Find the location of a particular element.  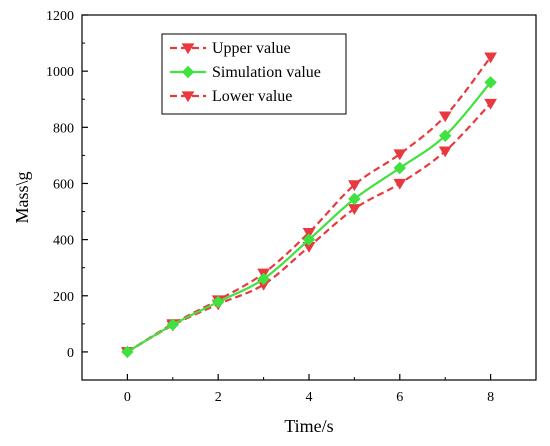

y-tick-label: 0 is located at coordinates (70, 353).